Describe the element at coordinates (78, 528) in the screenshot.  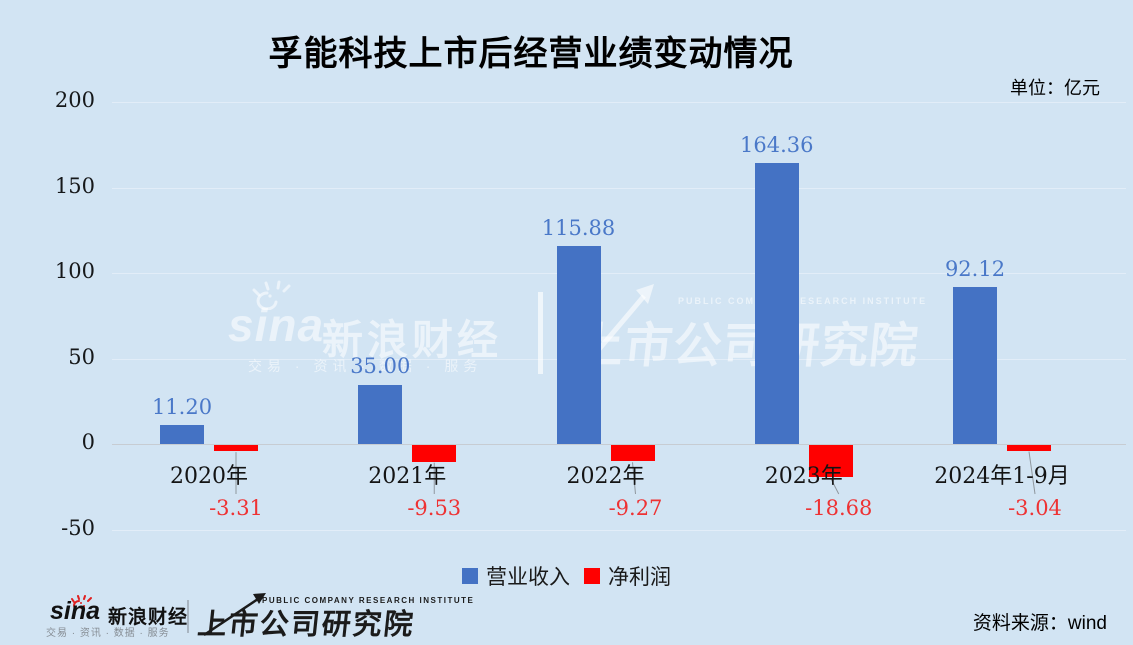
I see `y-tick-label: -50` at that location.